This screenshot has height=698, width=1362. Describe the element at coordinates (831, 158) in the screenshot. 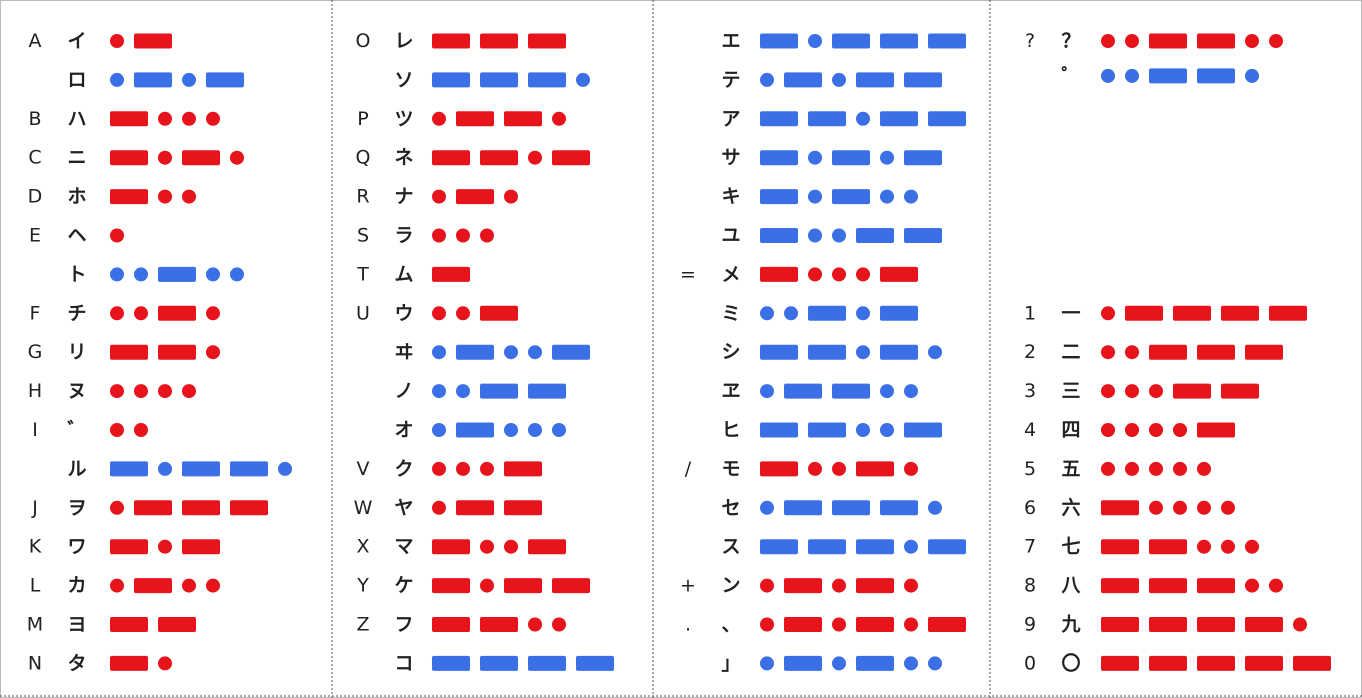

I see `code-row: サ` at that location.